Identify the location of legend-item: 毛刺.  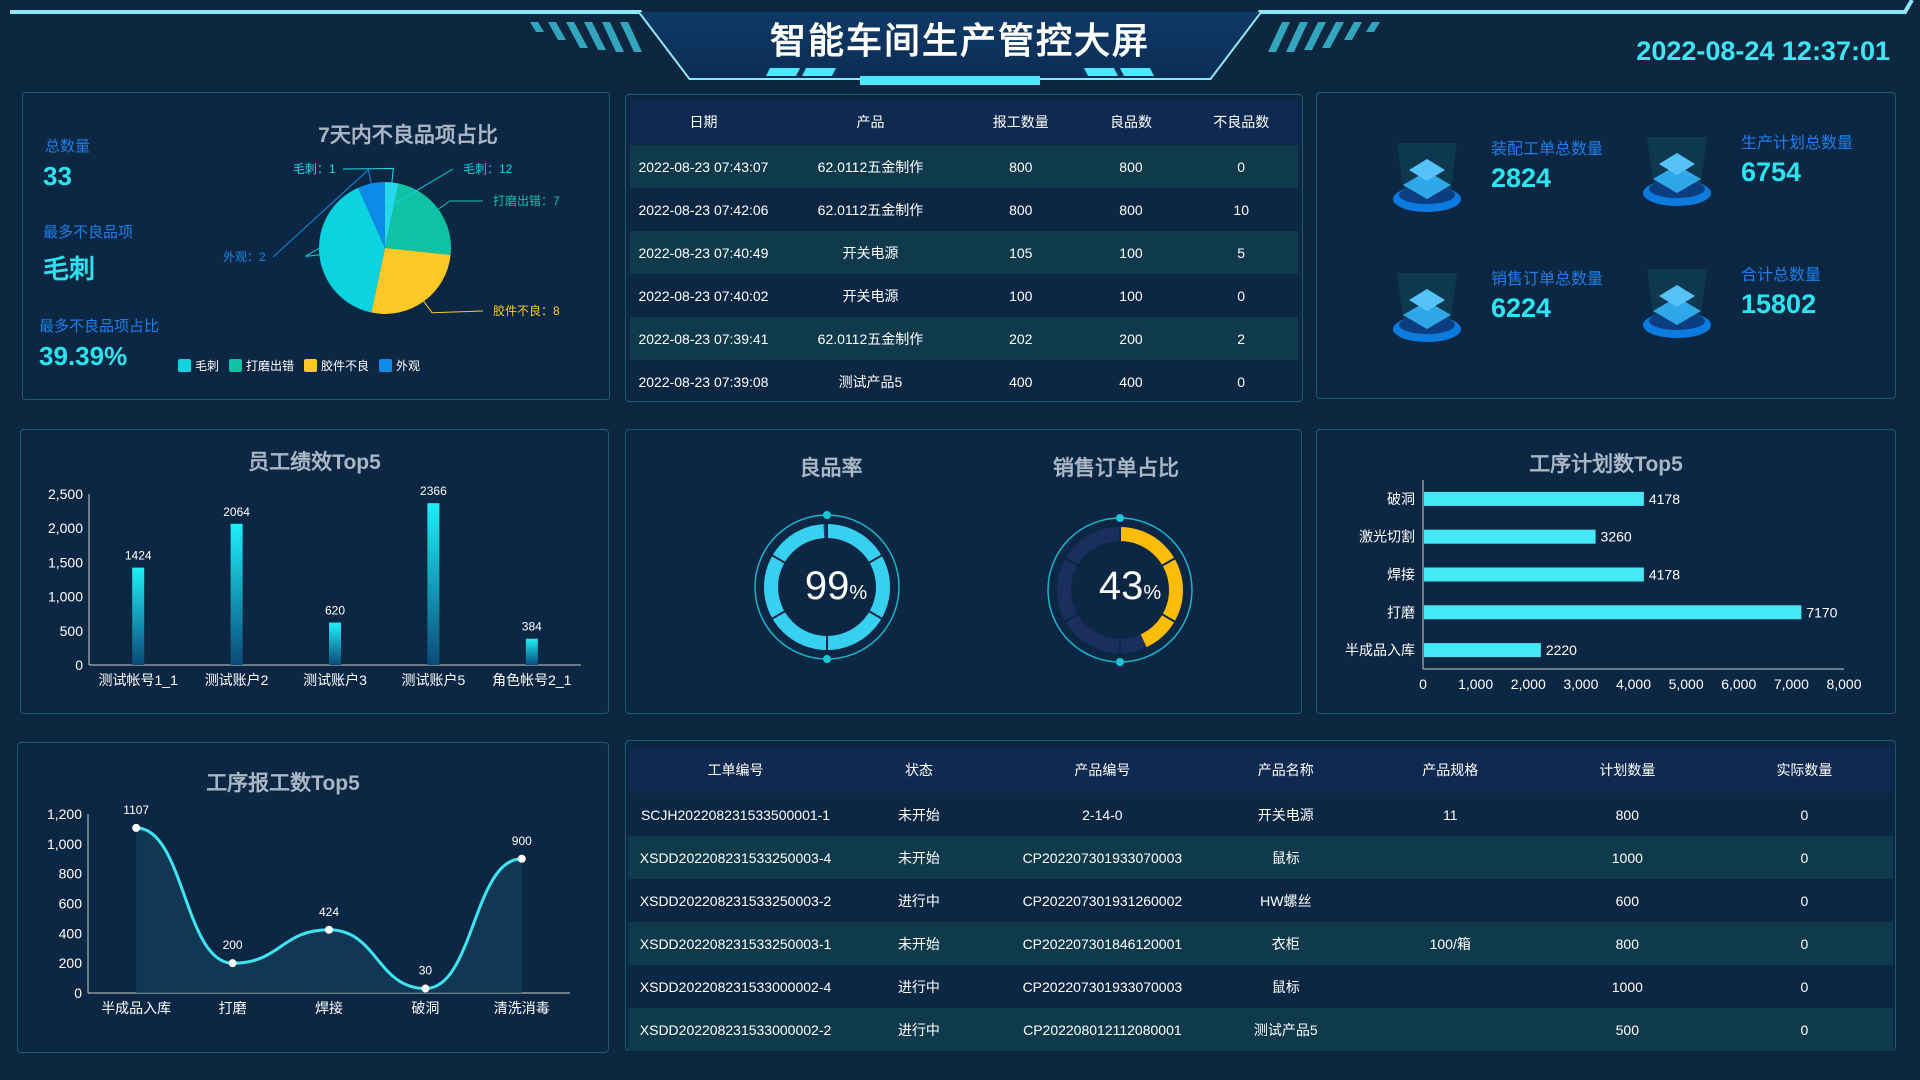
(198, 365).